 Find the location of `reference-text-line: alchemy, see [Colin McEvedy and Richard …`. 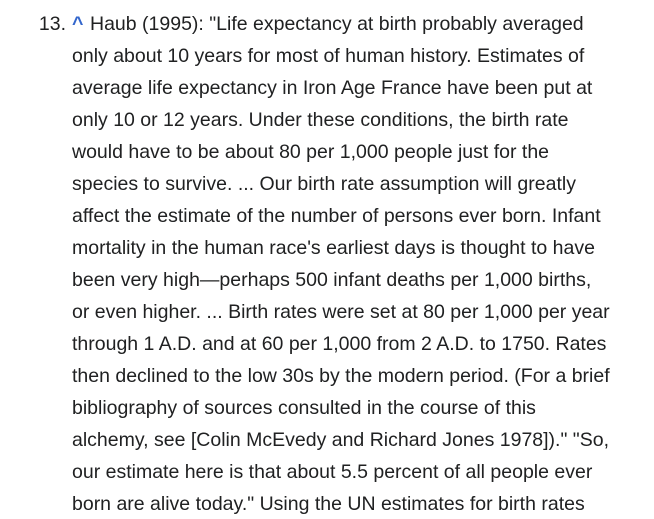

reference-text-line: alchemy, see [Colin McEvedy and Richard … is located at coordinates (340, 440).